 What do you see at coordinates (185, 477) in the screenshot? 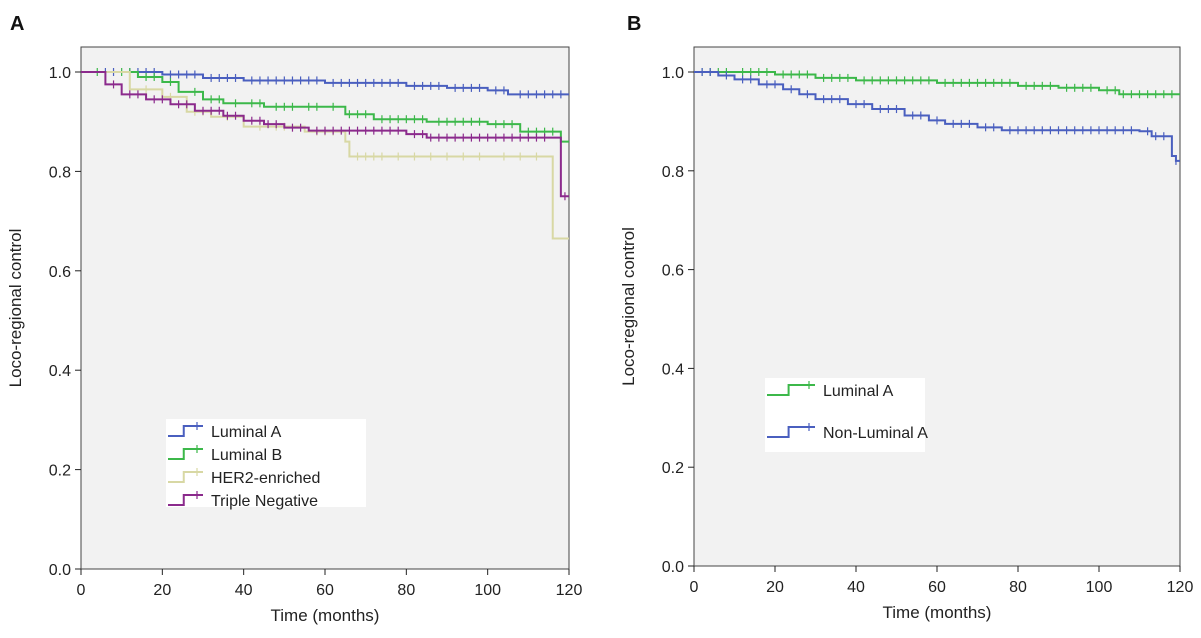
I see `legend-swatch-her2-enriched` at bounding box center [185, 477].